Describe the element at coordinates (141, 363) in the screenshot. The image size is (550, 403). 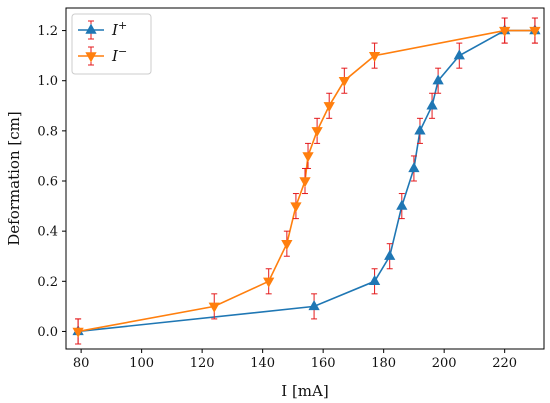
I see `x-tick-label: 100` at that location.